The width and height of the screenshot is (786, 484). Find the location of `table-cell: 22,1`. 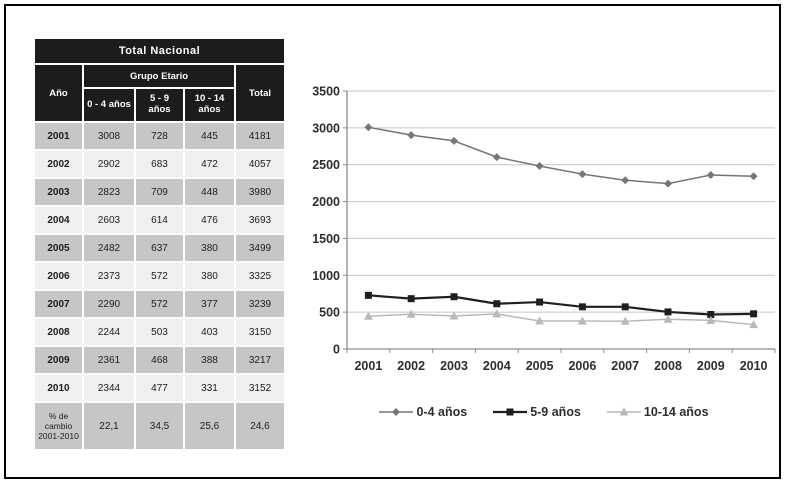

table-cell: 22,1 is located at coordinates (109, 426).